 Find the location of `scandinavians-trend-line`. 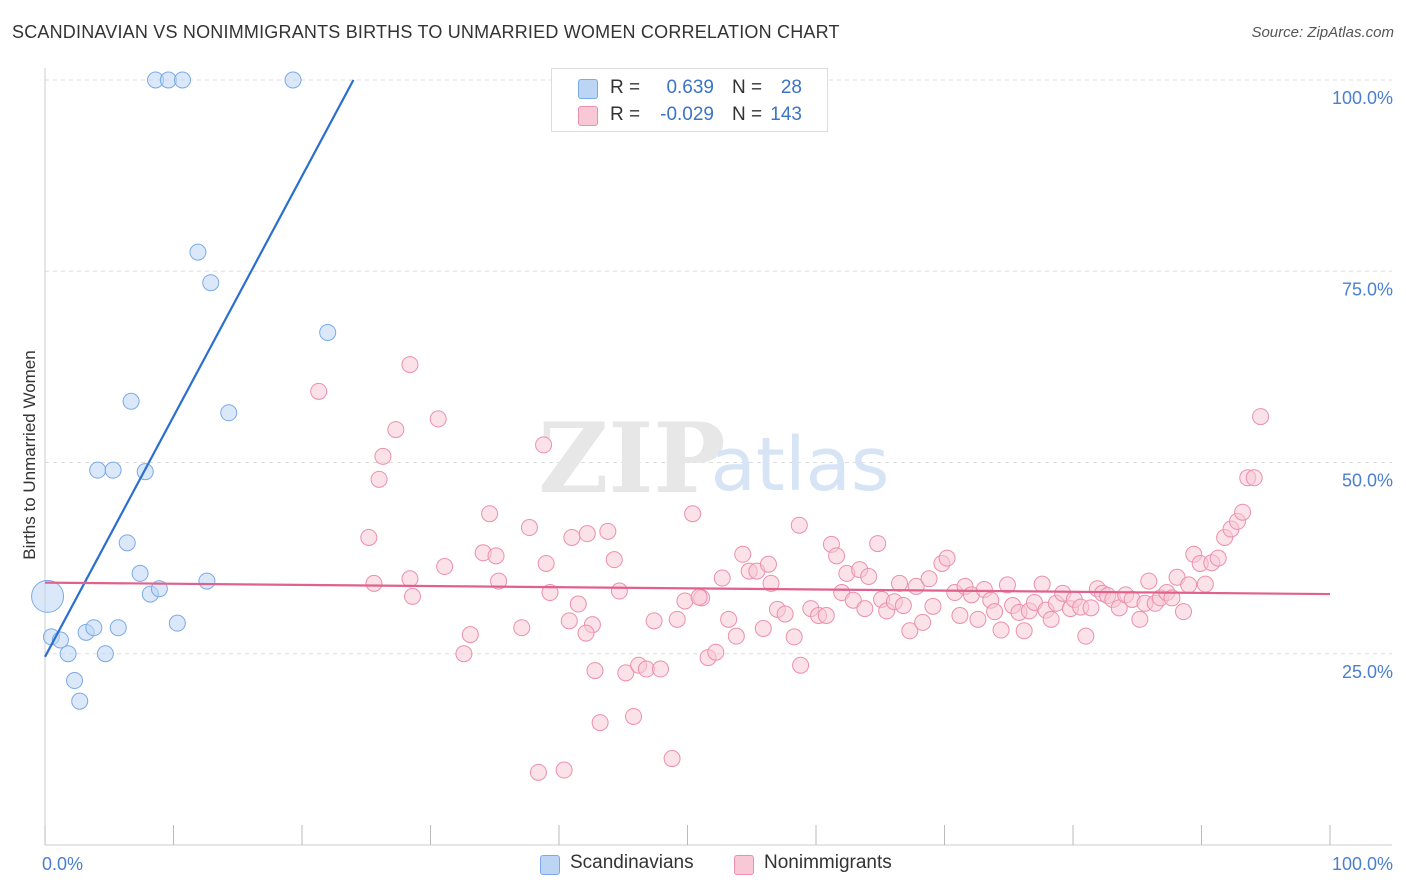

scandinavians-trend-line is located at coordinates (199, 368).